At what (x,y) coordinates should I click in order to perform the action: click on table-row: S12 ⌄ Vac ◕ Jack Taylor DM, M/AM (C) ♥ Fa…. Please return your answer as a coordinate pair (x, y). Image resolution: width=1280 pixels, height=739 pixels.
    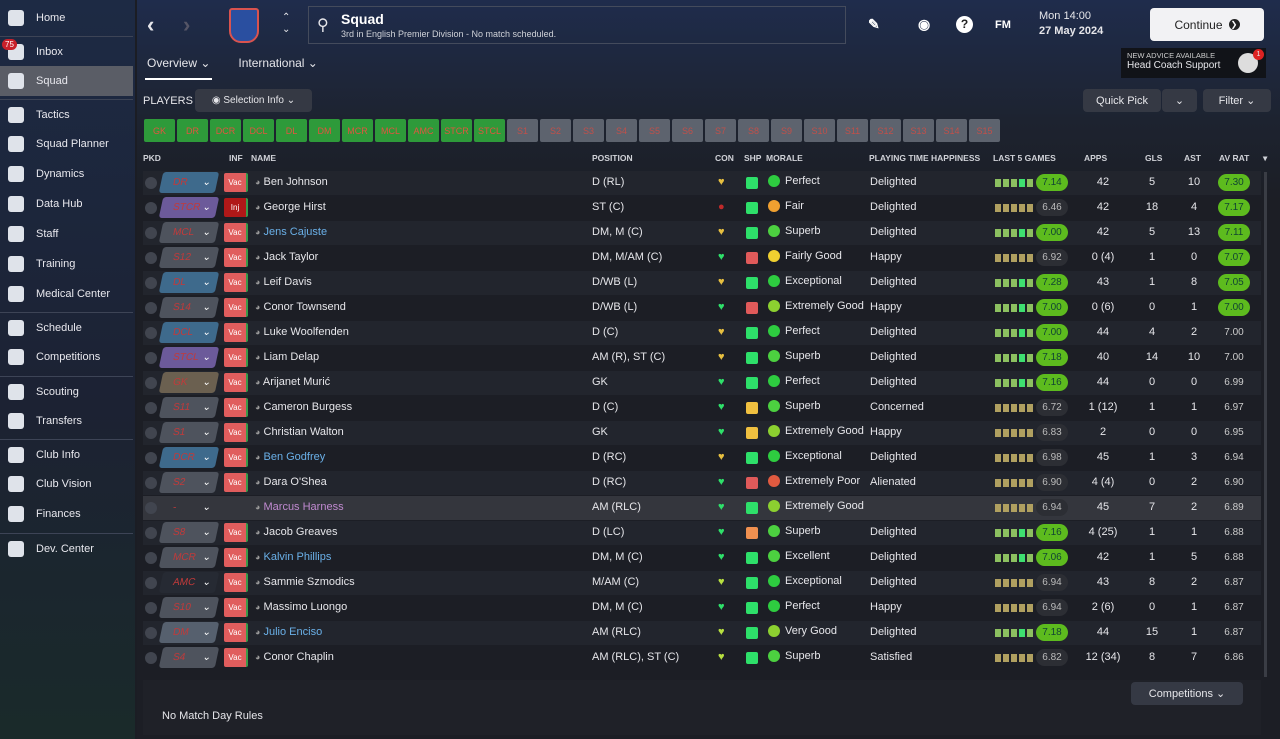
    Looking at the image, I should click on (702, 258).